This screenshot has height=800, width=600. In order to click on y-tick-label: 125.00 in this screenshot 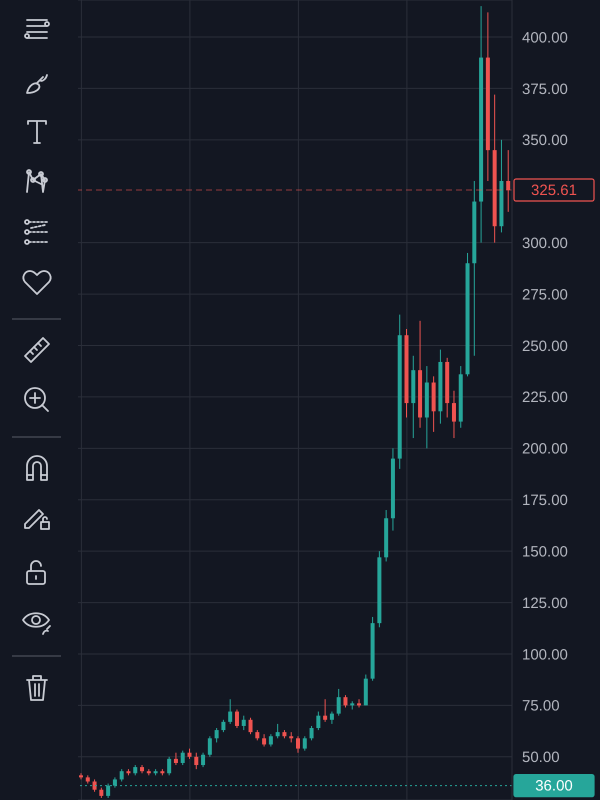, I will do `click(545, 603)`.